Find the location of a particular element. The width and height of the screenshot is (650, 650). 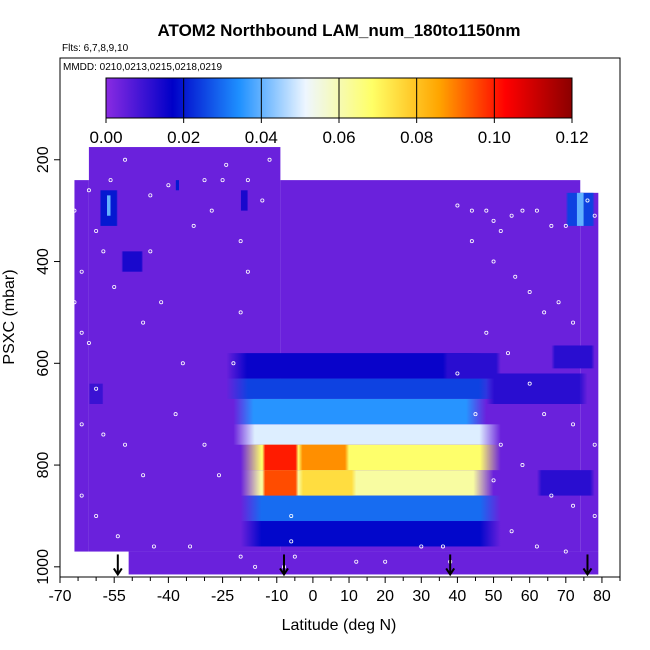

y-tick-label: 600 is located at coordinates (43, 363).